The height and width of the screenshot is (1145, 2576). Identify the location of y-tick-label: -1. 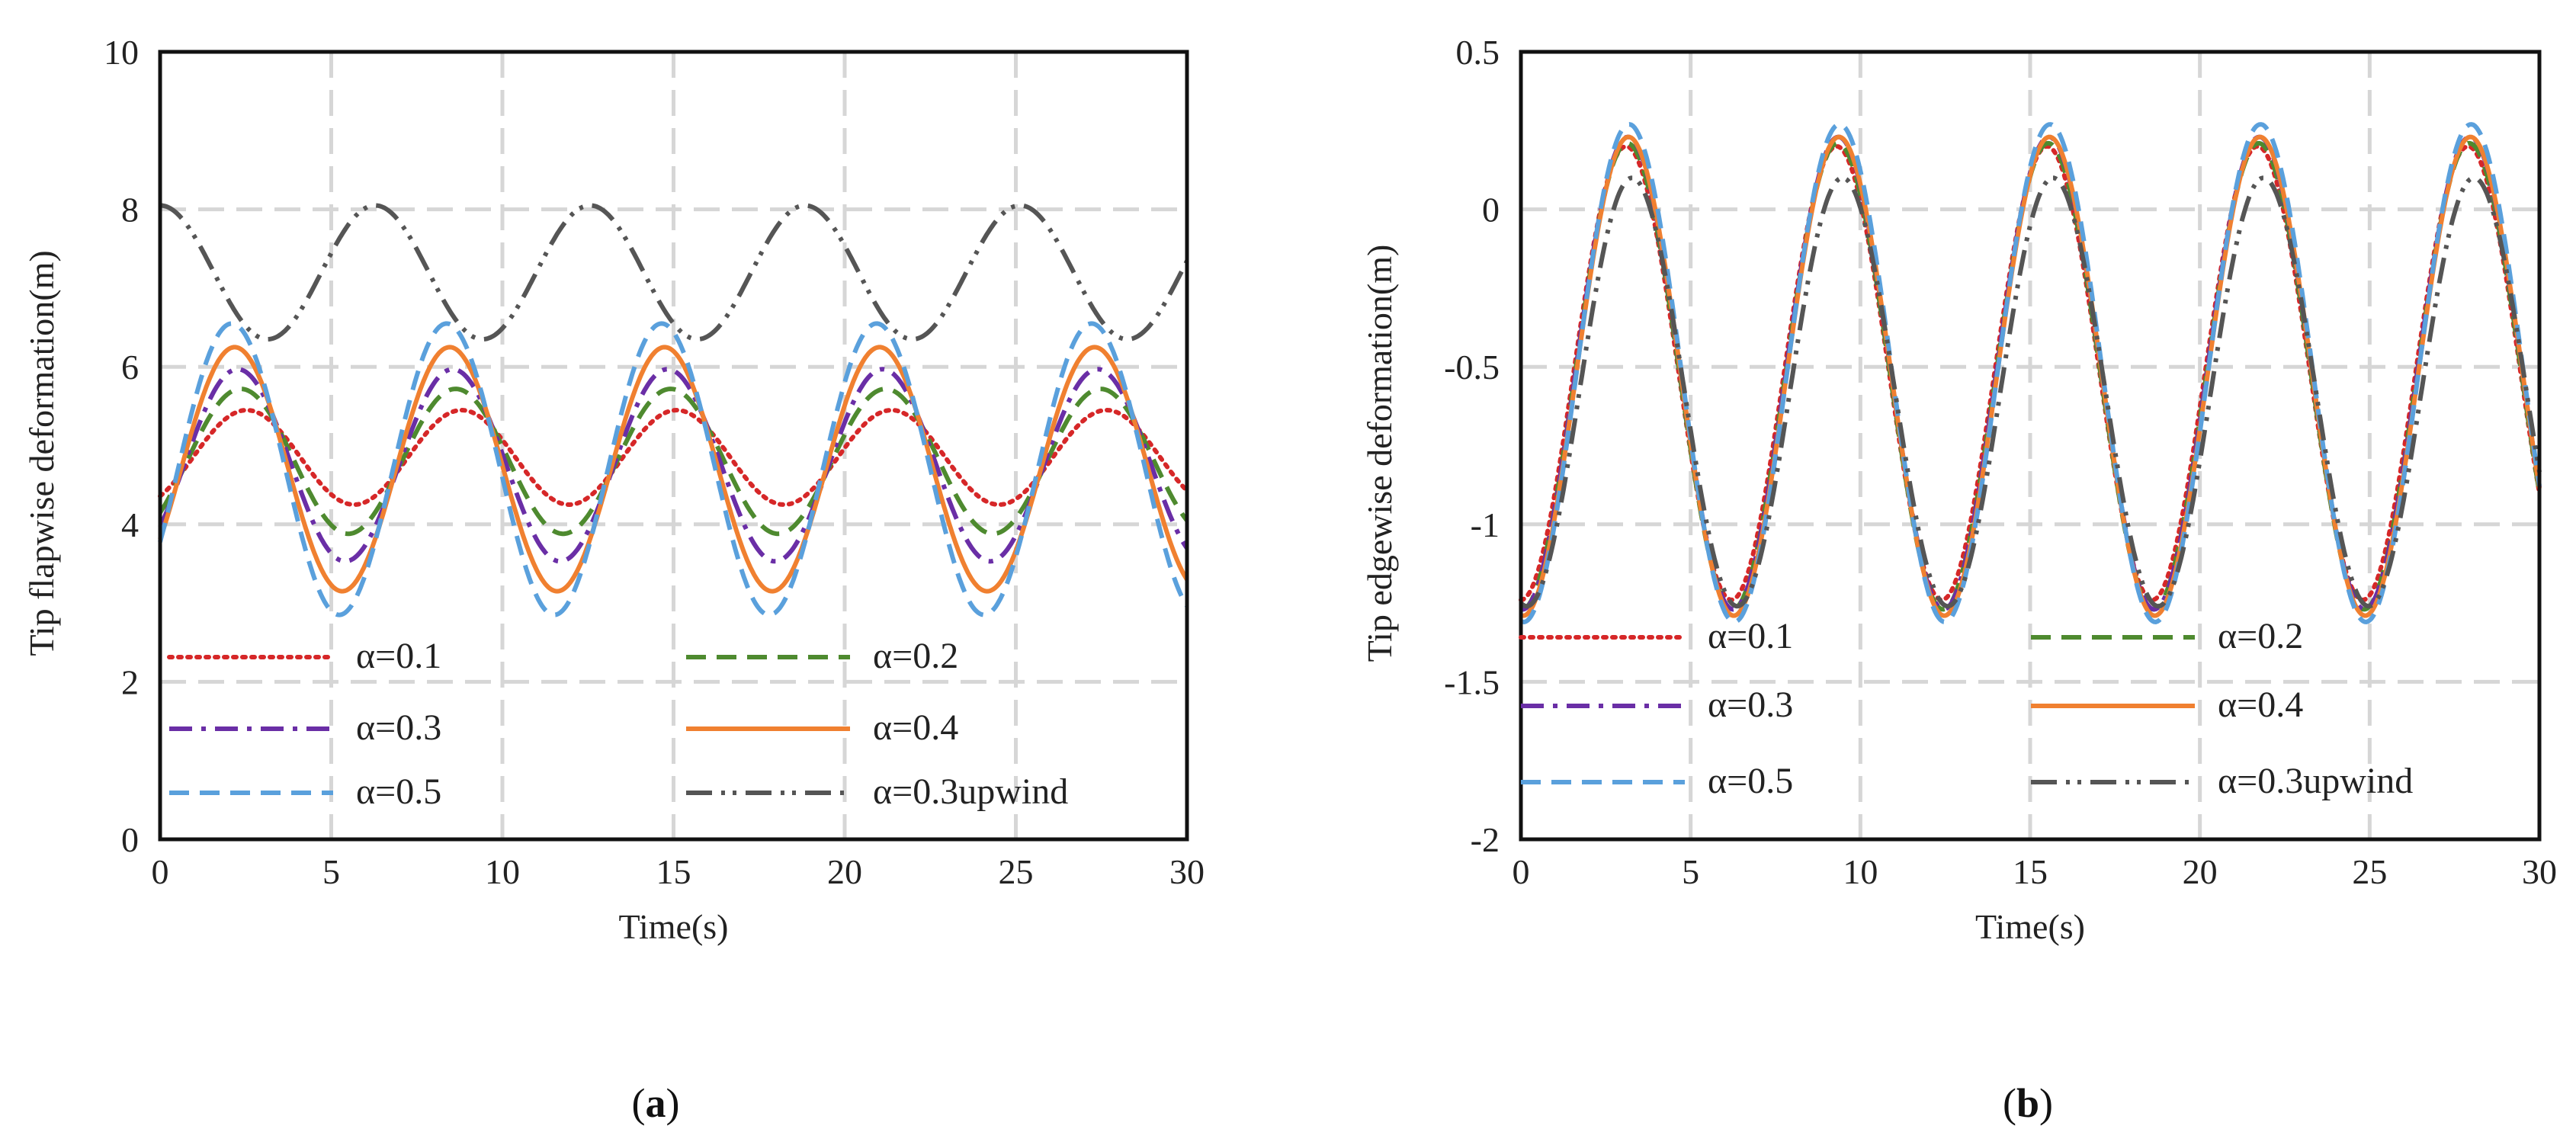
(1485, 524).